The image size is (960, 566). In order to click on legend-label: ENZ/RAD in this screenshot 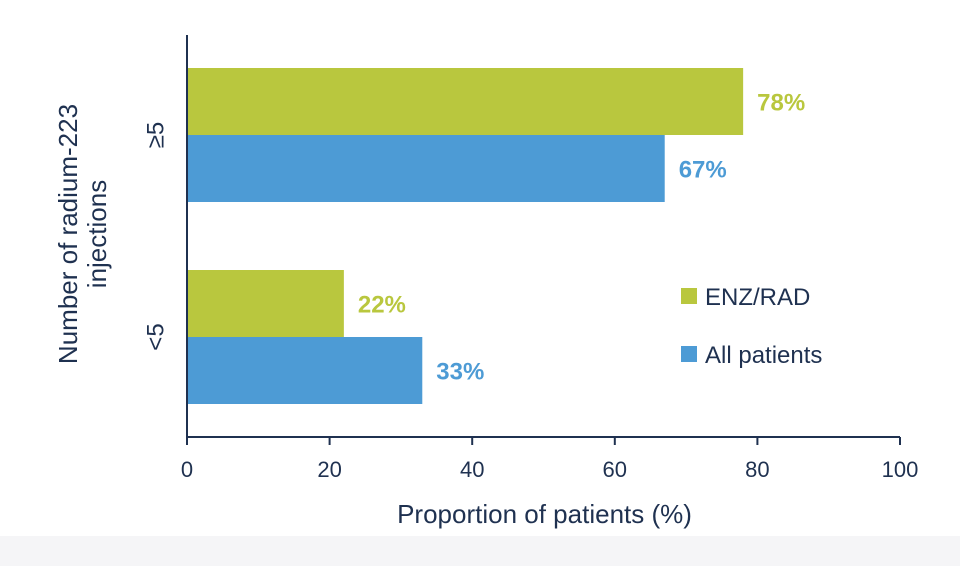, I will do `click(757, 297)`.